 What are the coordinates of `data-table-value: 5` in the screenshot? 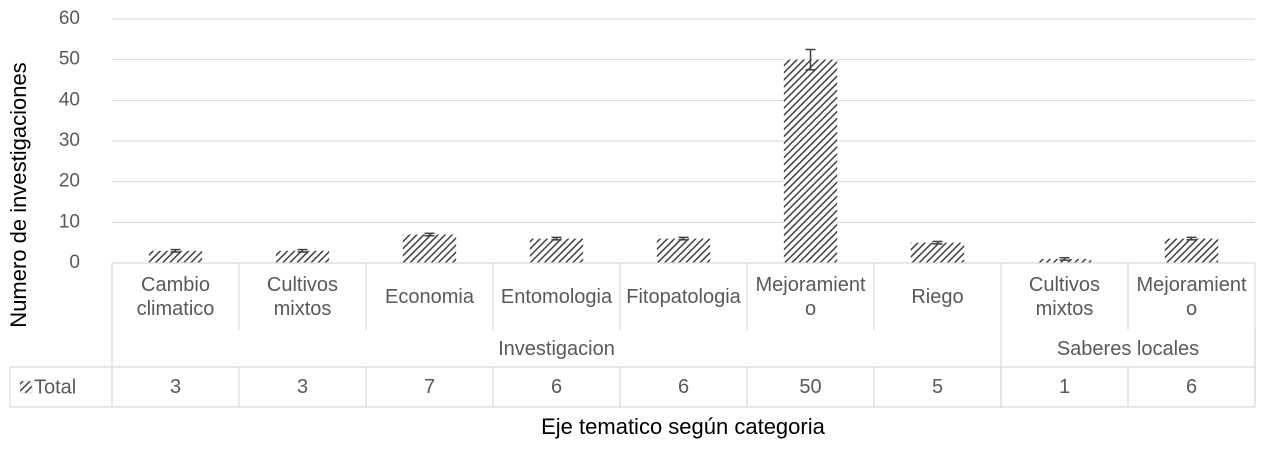 It's located at (937, 387).